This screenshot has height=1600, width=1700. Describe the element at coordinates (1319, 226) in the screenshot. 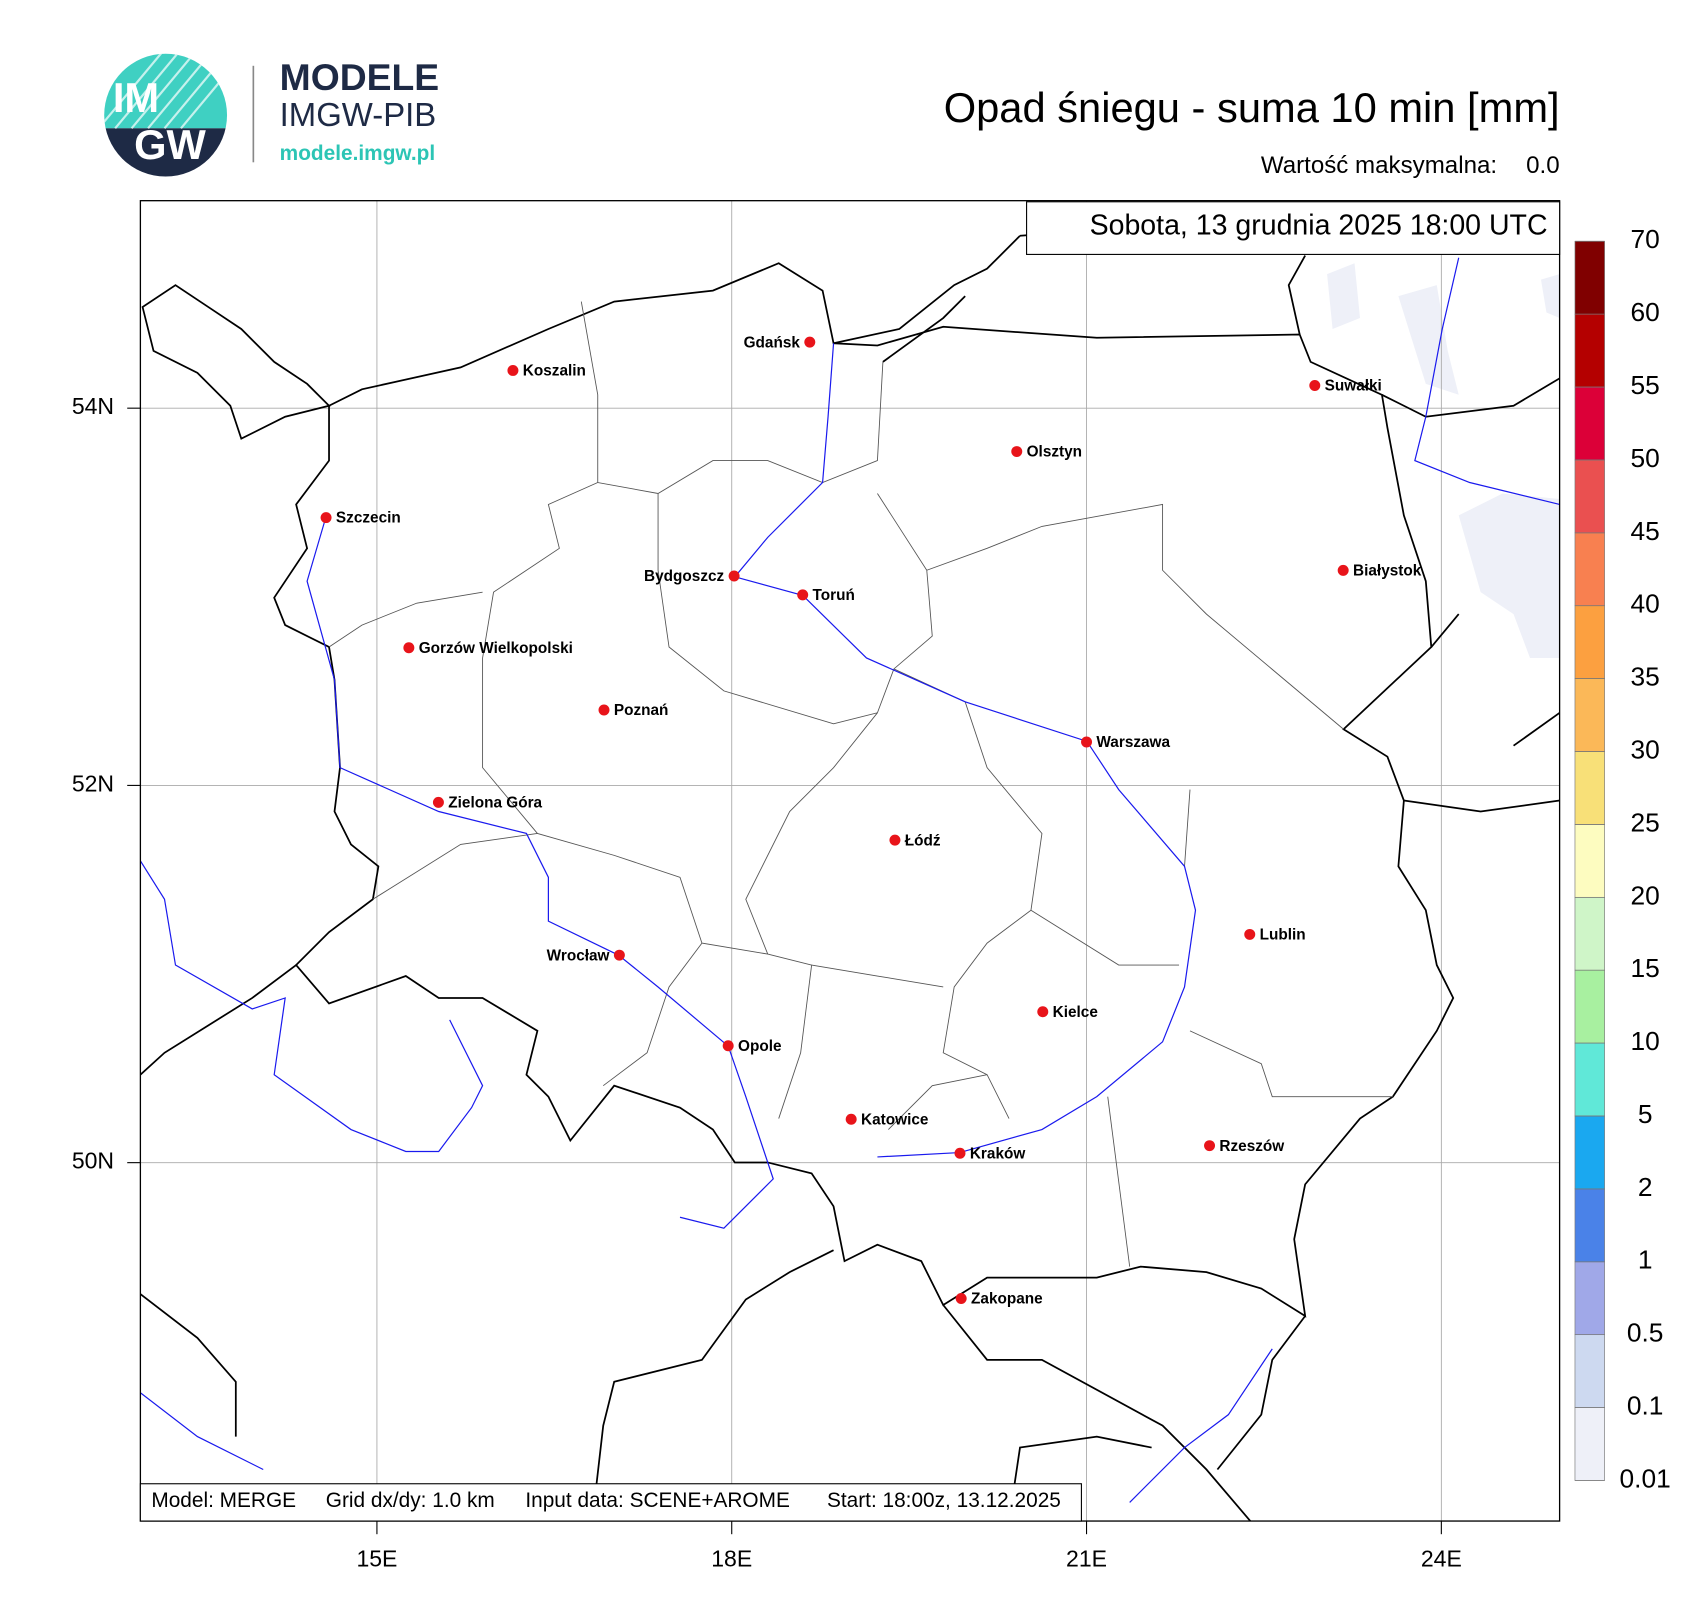

I see `date: Sobota, 13 grudnia 2025 18:00 UTC` at that location.